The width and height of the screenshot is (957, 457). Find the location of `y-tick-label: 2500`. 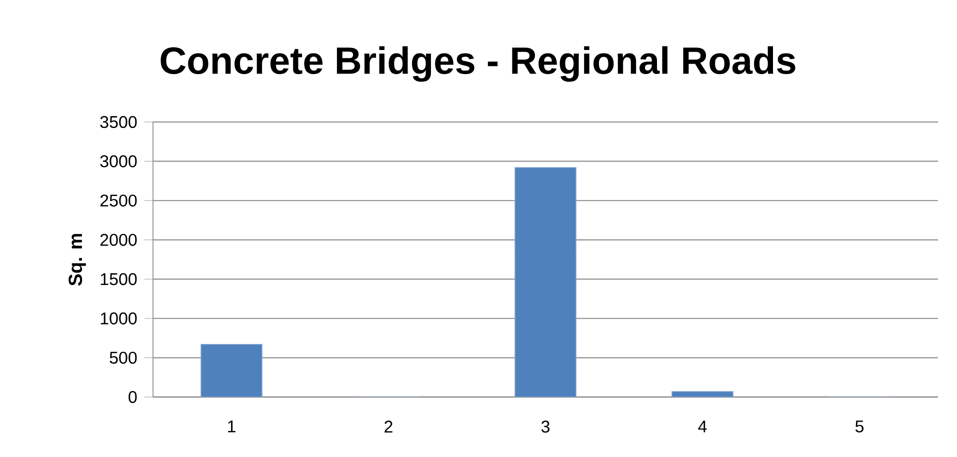

y-tick-label: 2500 is located at coordinates (118, 200).